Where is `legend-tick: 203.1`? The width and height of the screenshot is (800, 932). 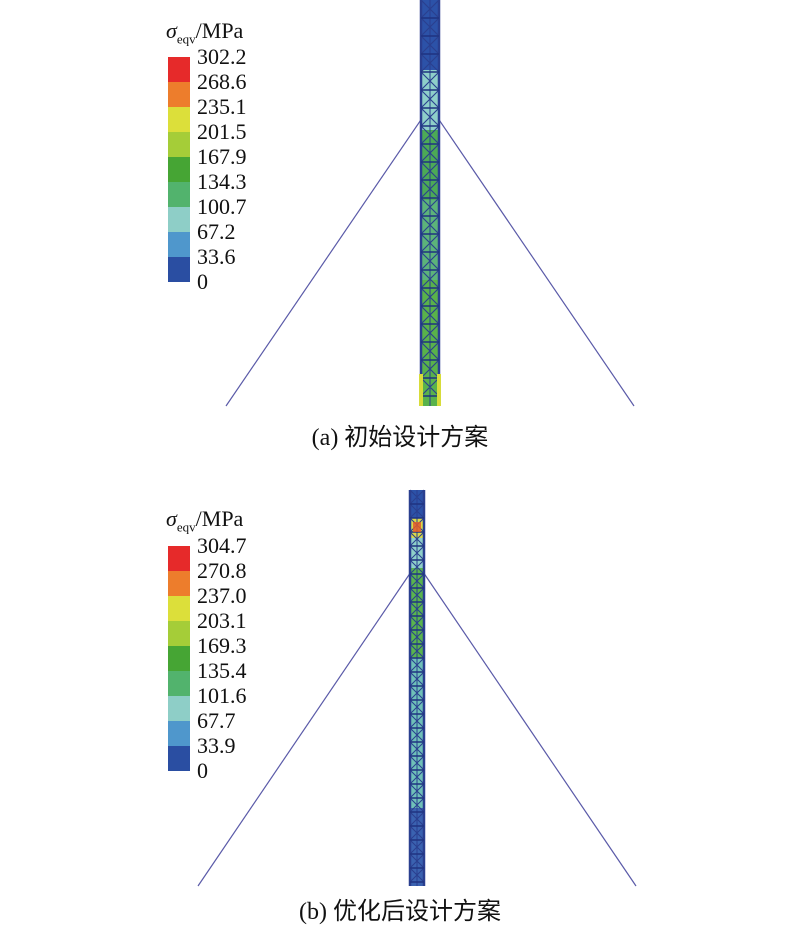
legend-tick: 203.1 is located at coordinates (222, 620).